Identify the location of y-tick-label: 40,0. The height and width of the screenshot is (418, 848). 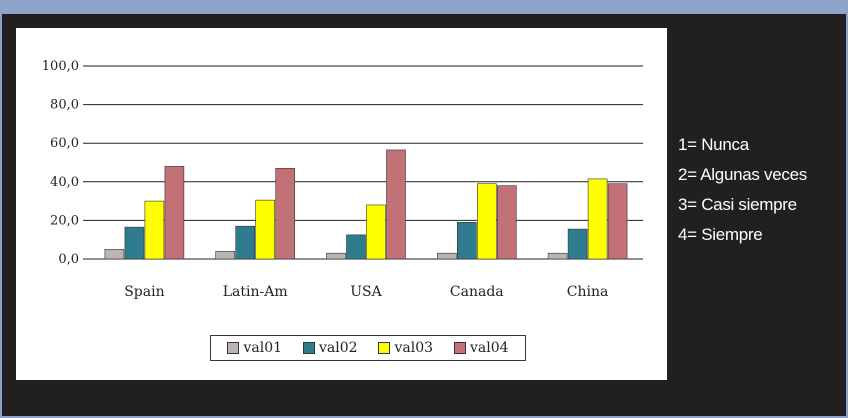
(64, 182).